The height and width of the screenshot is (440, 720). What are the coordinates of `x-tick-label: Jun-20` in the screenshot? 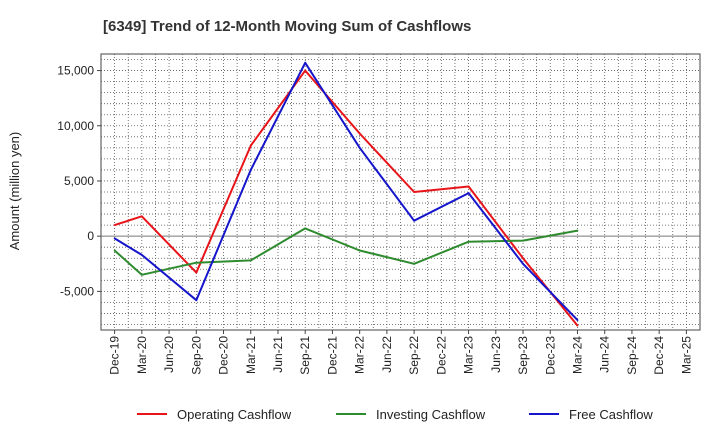 It's located at (169, 354).